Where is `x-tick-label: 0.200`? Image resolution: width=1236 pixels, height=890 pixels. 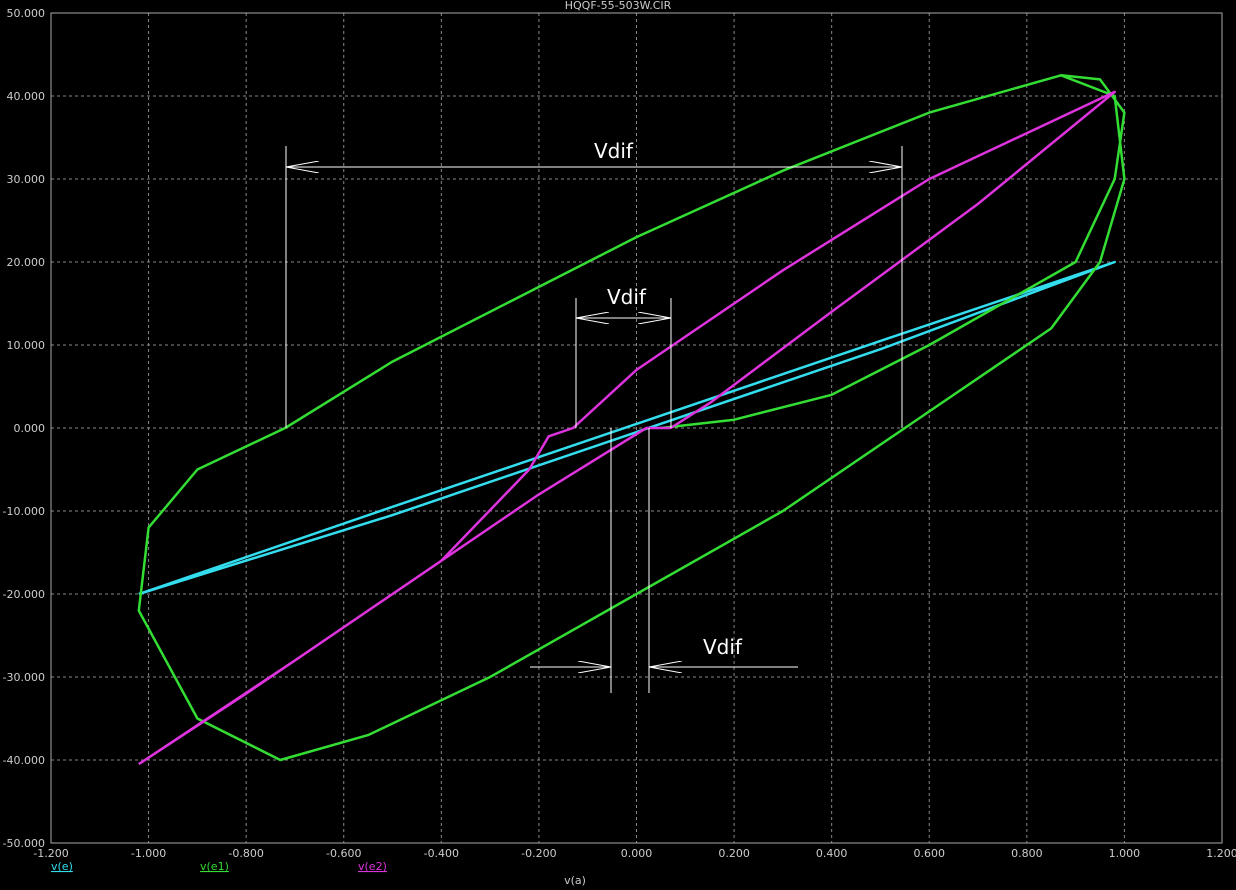
x-tick-label: 0.200 is located at coordinates (734, 853).